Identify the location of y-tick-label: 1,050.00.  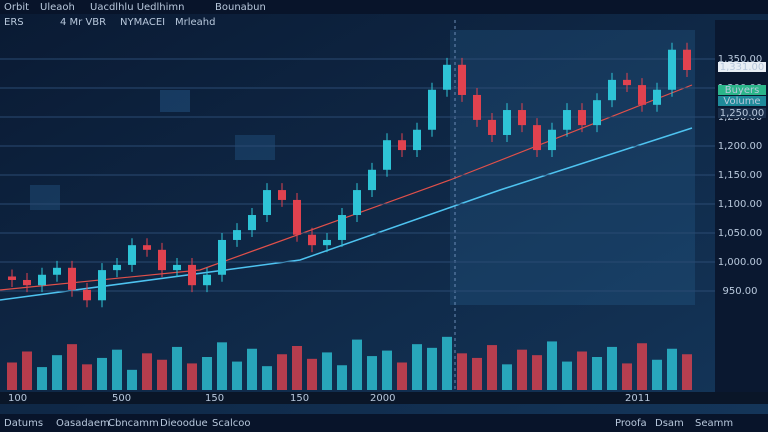
(740, 233).